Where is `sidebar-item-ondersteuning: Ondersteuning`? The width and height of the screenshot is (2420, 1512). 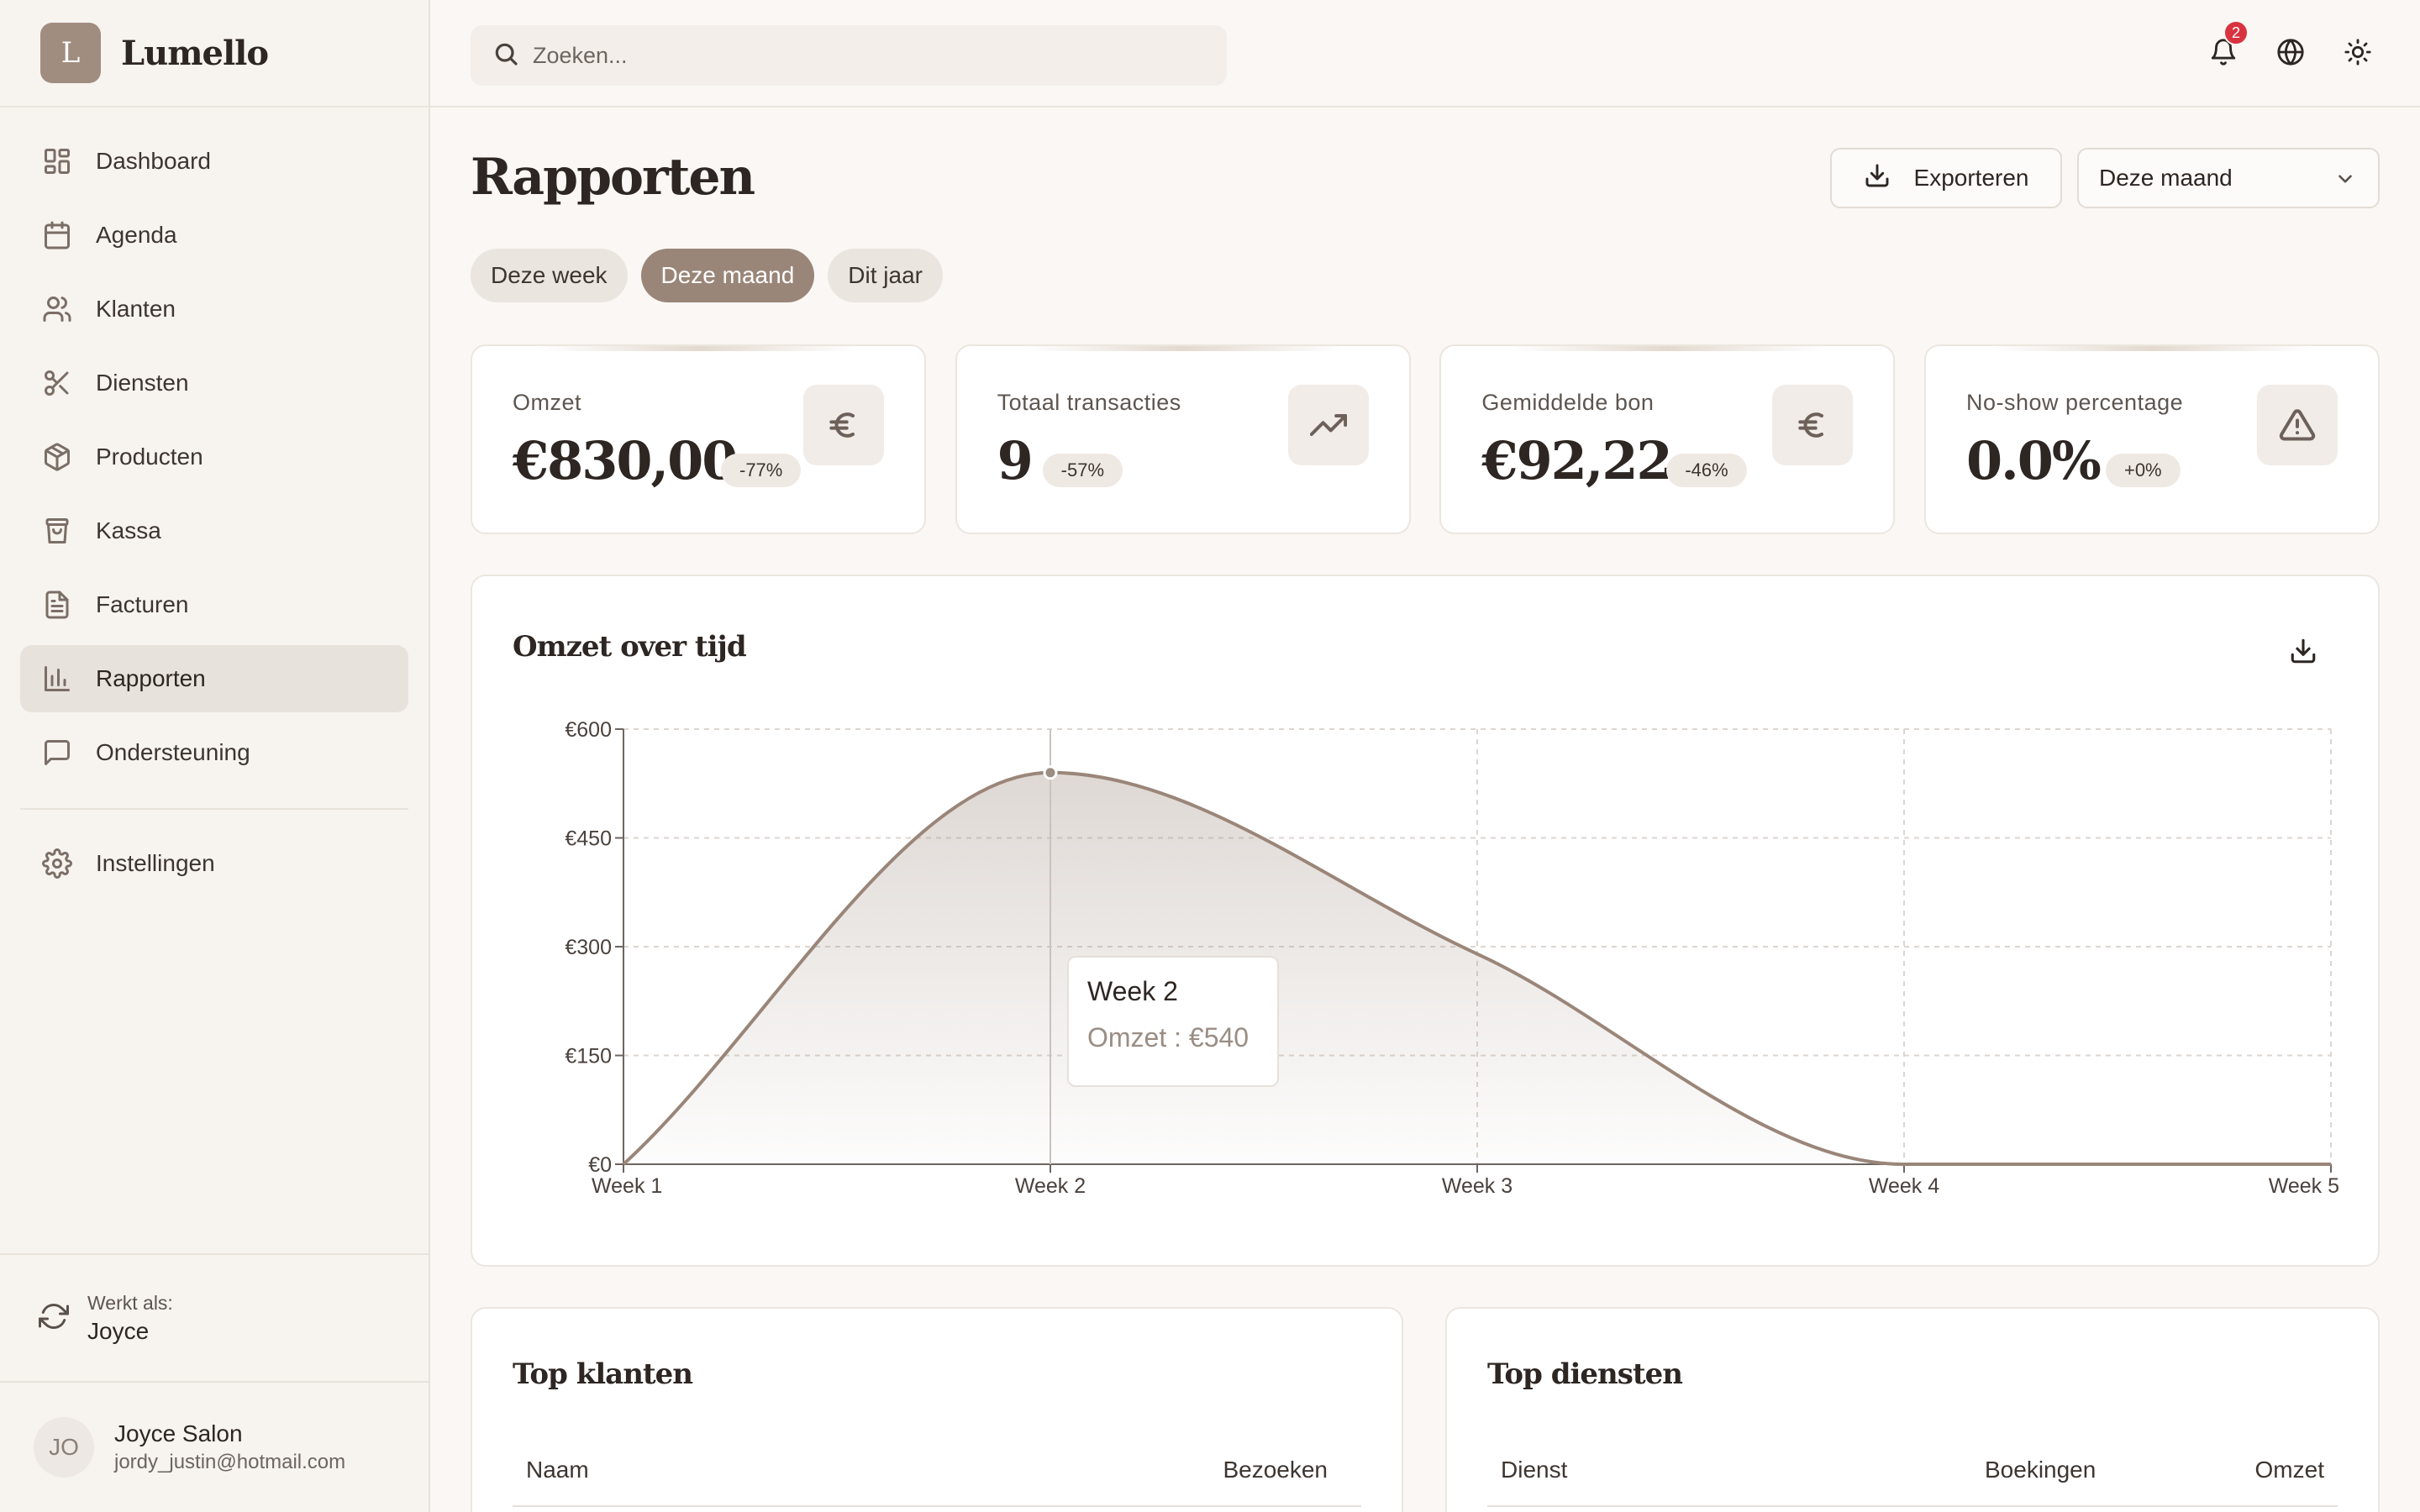 sidebar-item-ondersteuning: Ondersteuning is located at coordinates (214, 752).